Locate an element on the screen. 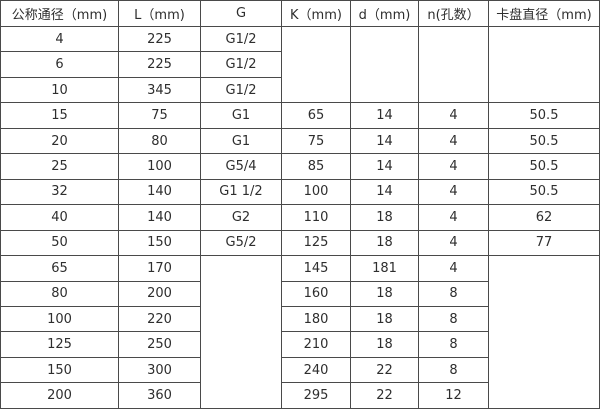  table-cell: 62 is located at coordinates (544, 217).